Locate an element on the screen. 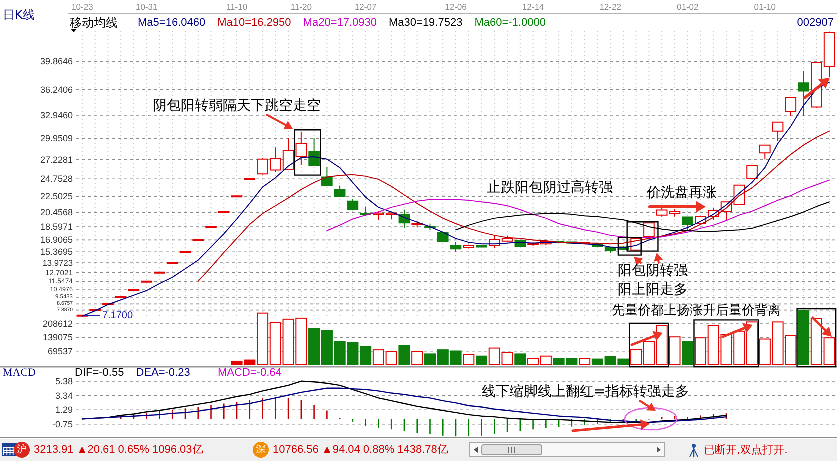 Image resolution: width=837 pixels, height=461 pixels. y-tick-label: 27.2281 is located at coordinates (56, 159).